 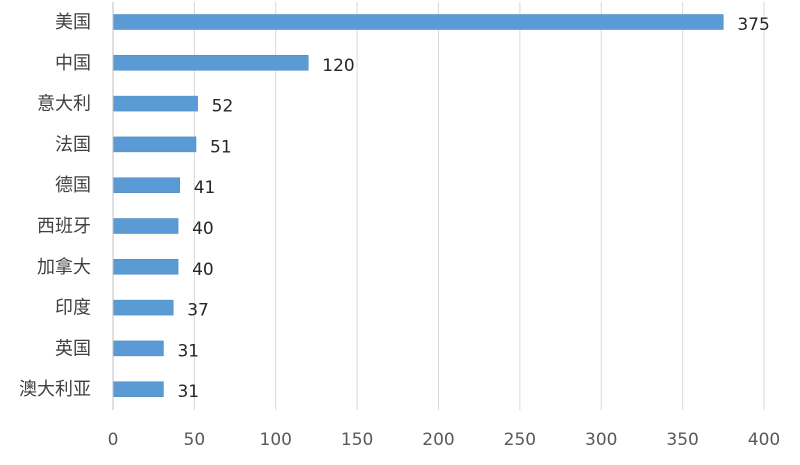 I want to click on category-label: 德国, so click(x=73, y=185).